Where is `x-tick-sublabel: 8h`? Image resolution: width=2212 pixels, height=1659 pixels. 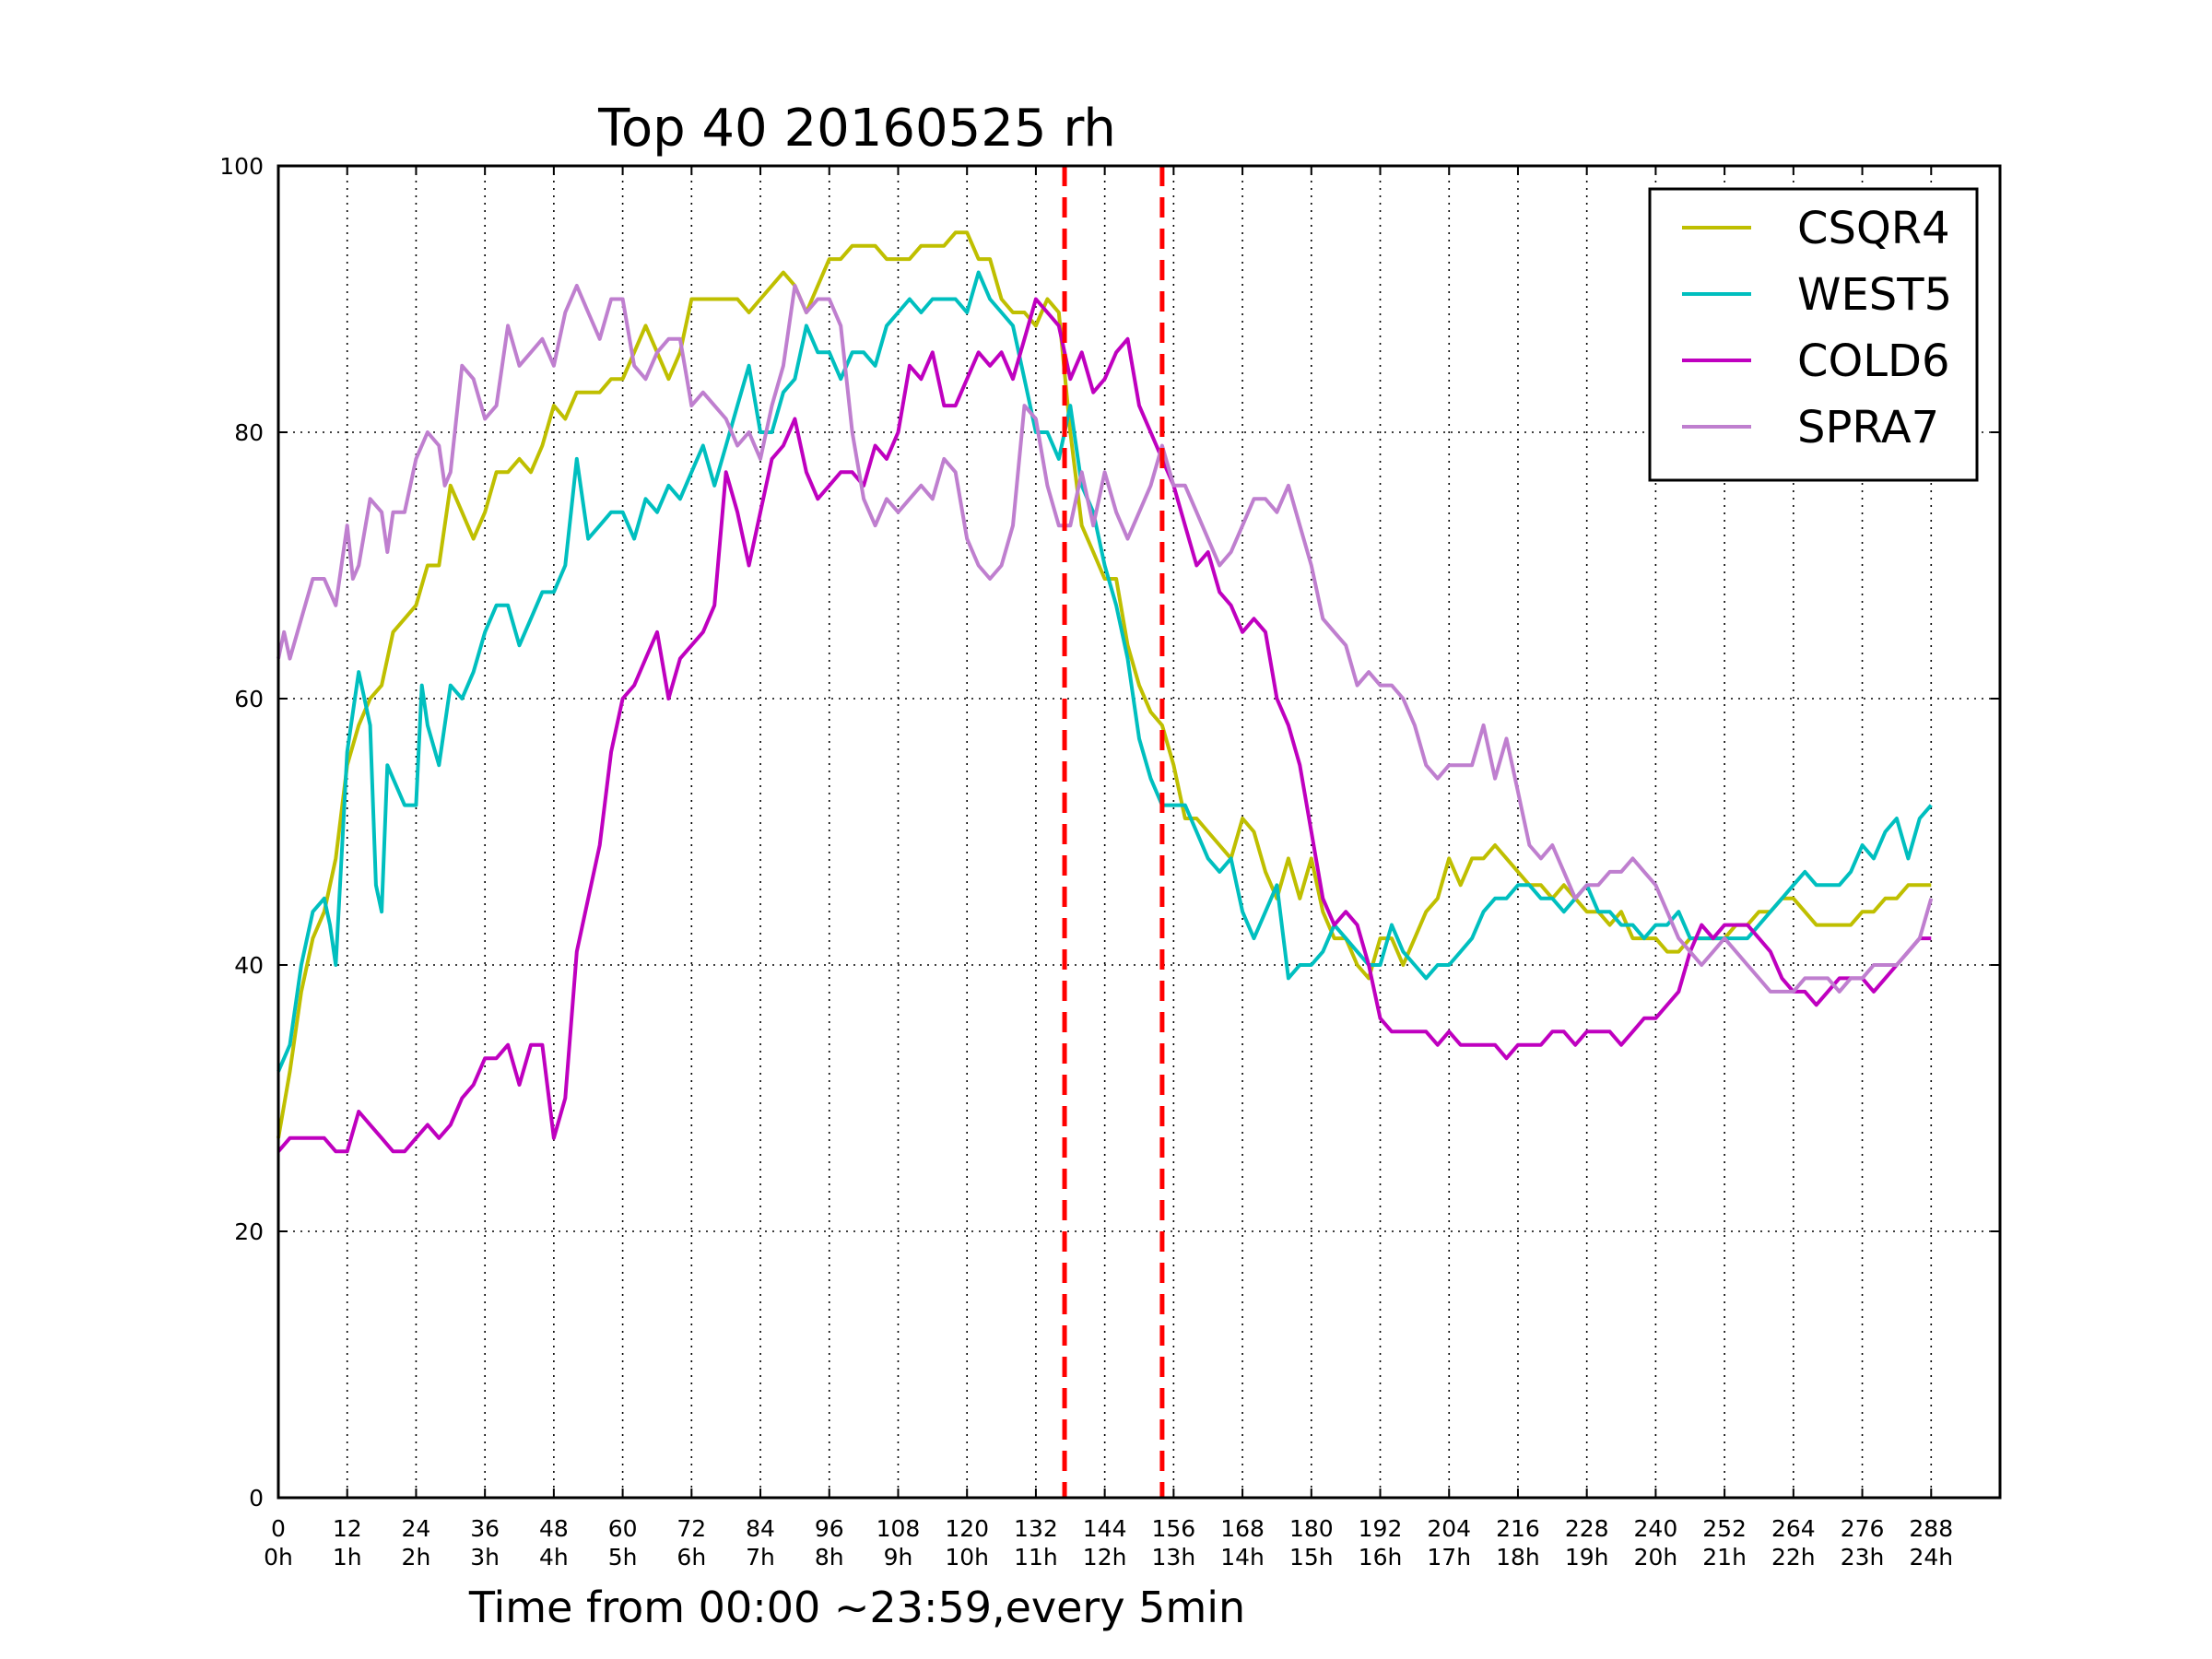
x-tick-sublabel: 8h is located at coordinates (829, 1557).